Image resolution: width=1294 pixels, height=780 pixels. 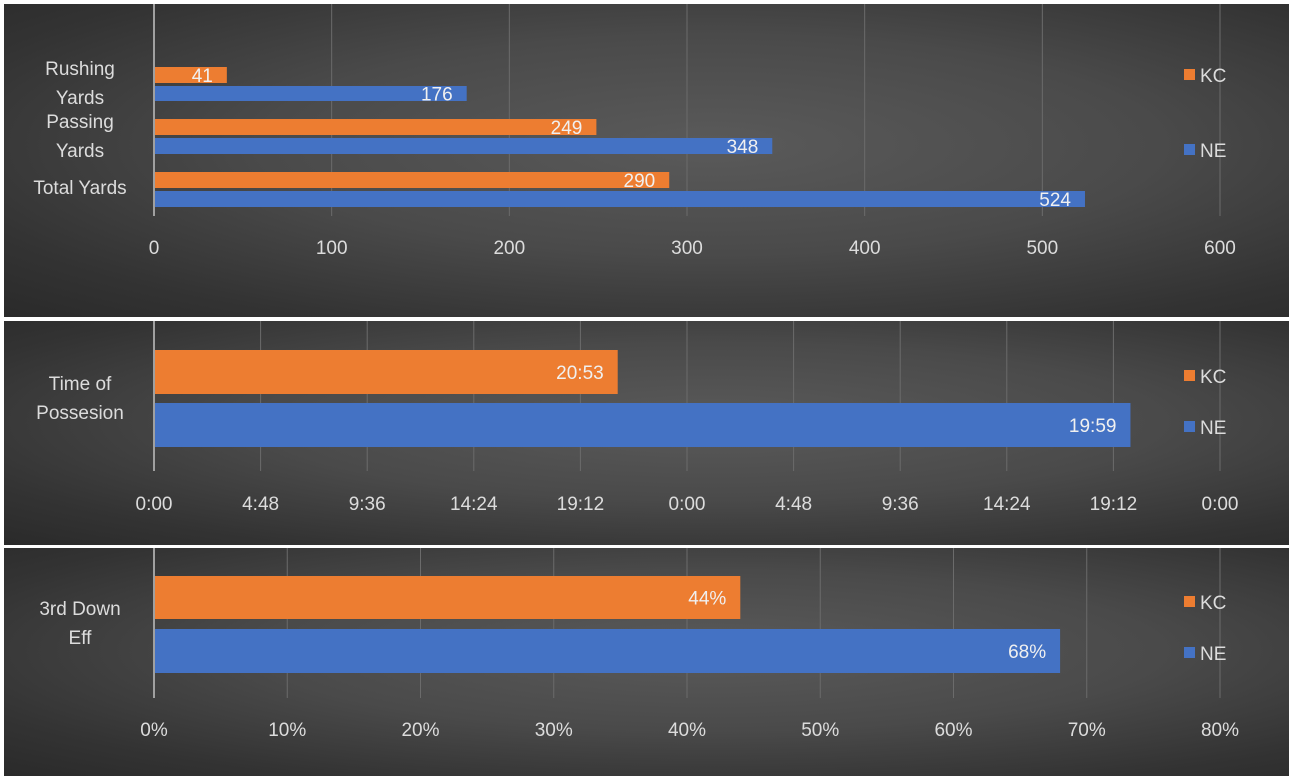 What do you see at coordinates (81, 638) in the screenshot?
I see `category-label: Eff` at bounding box center [81, 638].